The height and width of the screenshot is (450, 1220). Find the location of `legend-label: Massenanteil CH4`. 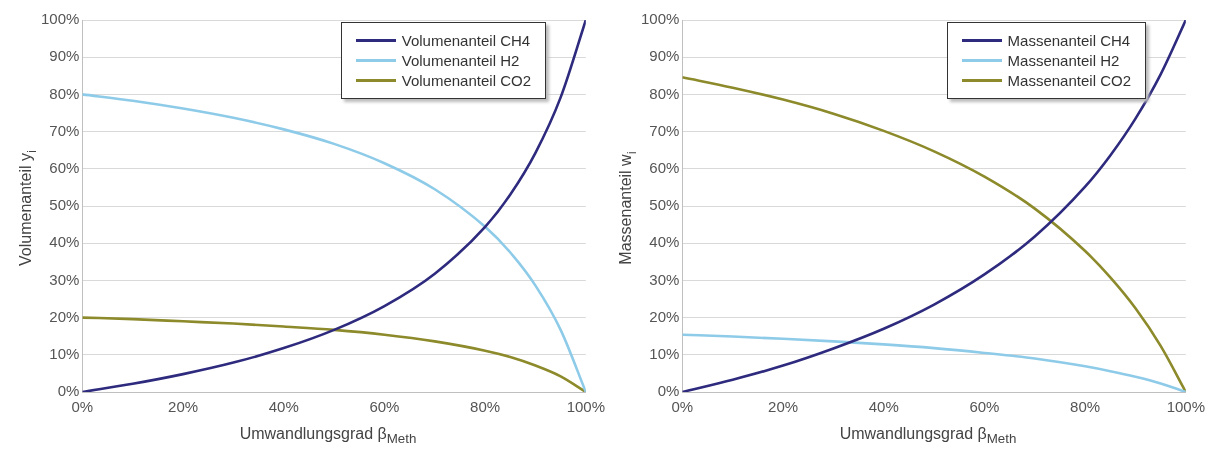

legend-label: Massenanteil CH4 is located at coordinates (1069, 40).